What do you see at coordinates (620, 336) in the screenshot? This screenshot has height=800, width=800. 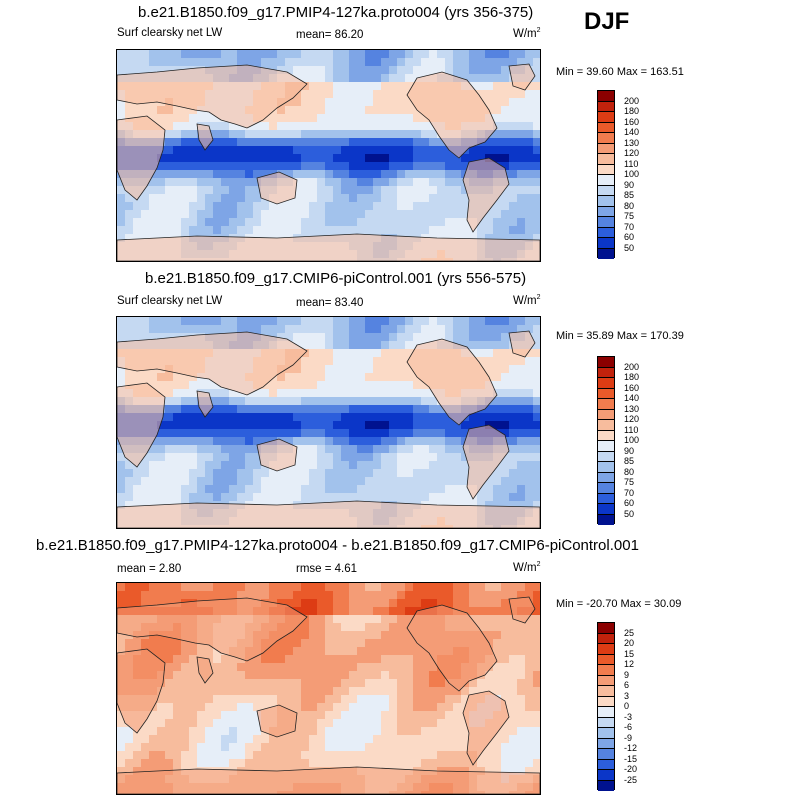 I see `panel-2-minmax: Min = 35.89 Max = 170.39` at bounding box center [620, 336].